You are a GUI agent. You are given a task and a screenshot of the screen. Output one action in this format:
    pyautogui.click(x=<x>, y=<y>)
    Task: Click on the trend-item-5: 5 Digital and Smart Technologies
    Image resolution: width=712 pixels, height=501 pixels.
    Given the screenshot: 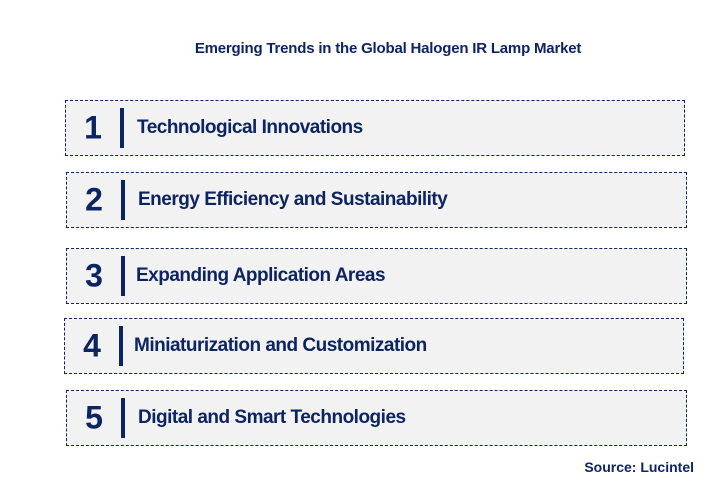 What is the action you would take?
    pyautogui.click(x=376, y=418)
    